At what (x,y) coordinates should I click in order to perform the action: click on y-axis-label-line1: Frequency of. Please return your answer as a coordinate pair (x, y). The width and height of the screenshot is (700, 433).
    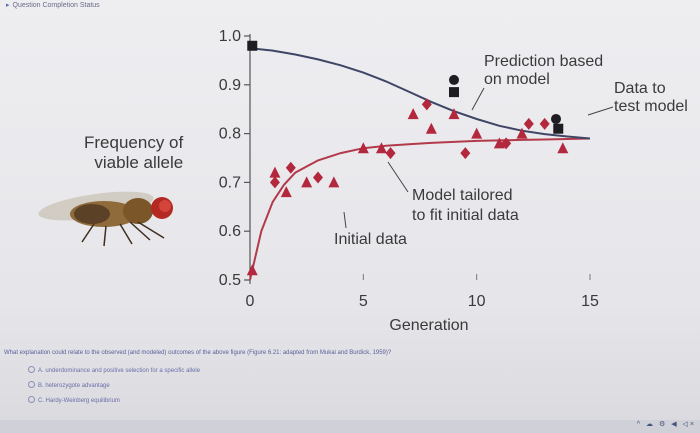
    Looking at the image, I should click on (134, 142).